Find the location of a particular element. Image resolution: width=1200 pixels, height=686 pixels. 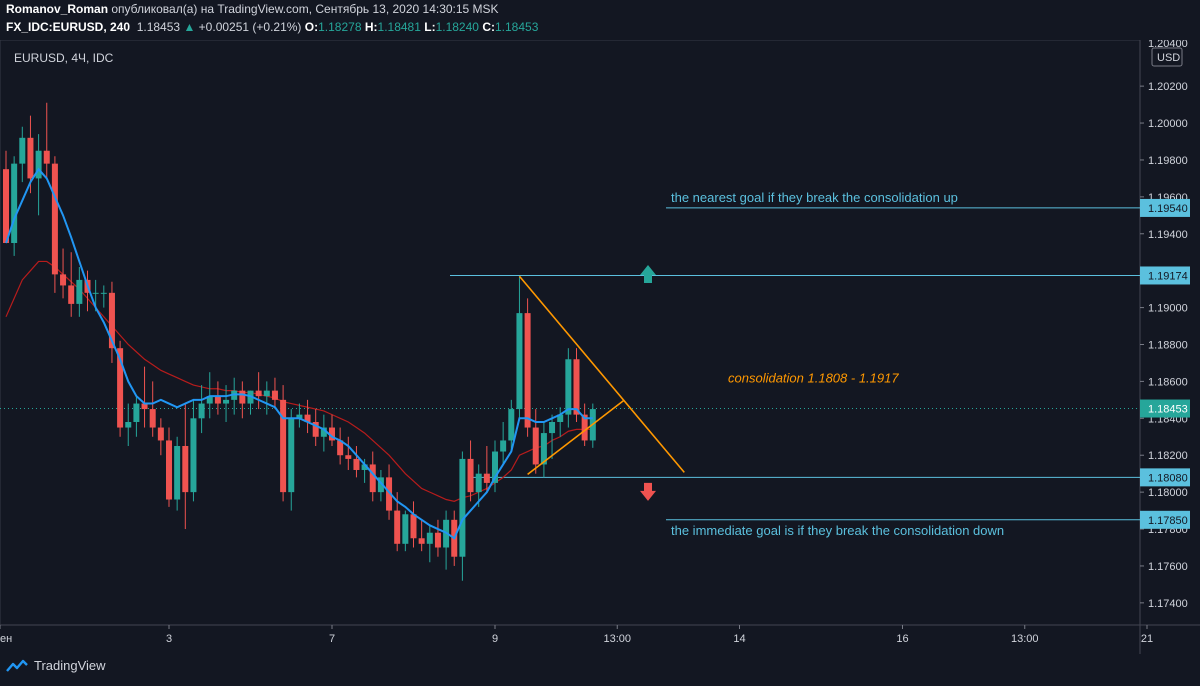

level-price-label: 1.18080 is located at coordinates (1168, 478).